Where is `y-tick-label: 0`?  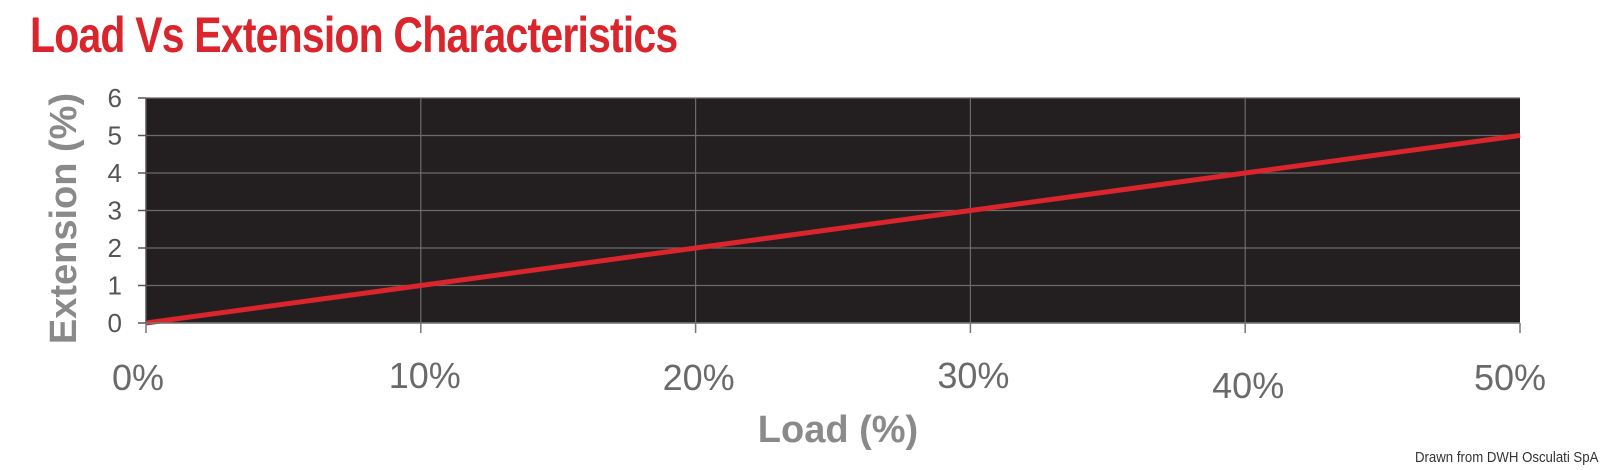
y-tick-label: 0 is located at coordinates (115, 323).